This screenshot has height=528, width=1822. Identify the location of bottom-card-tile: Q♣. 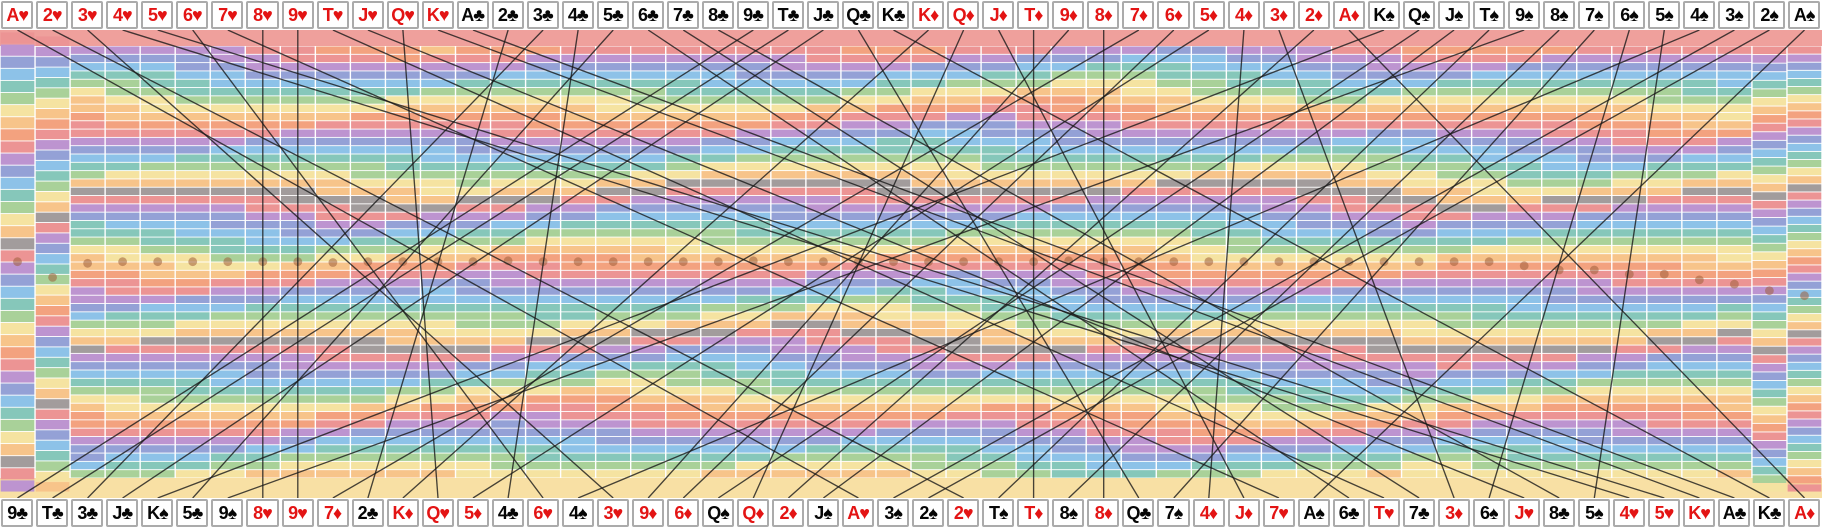
(1138, 513).